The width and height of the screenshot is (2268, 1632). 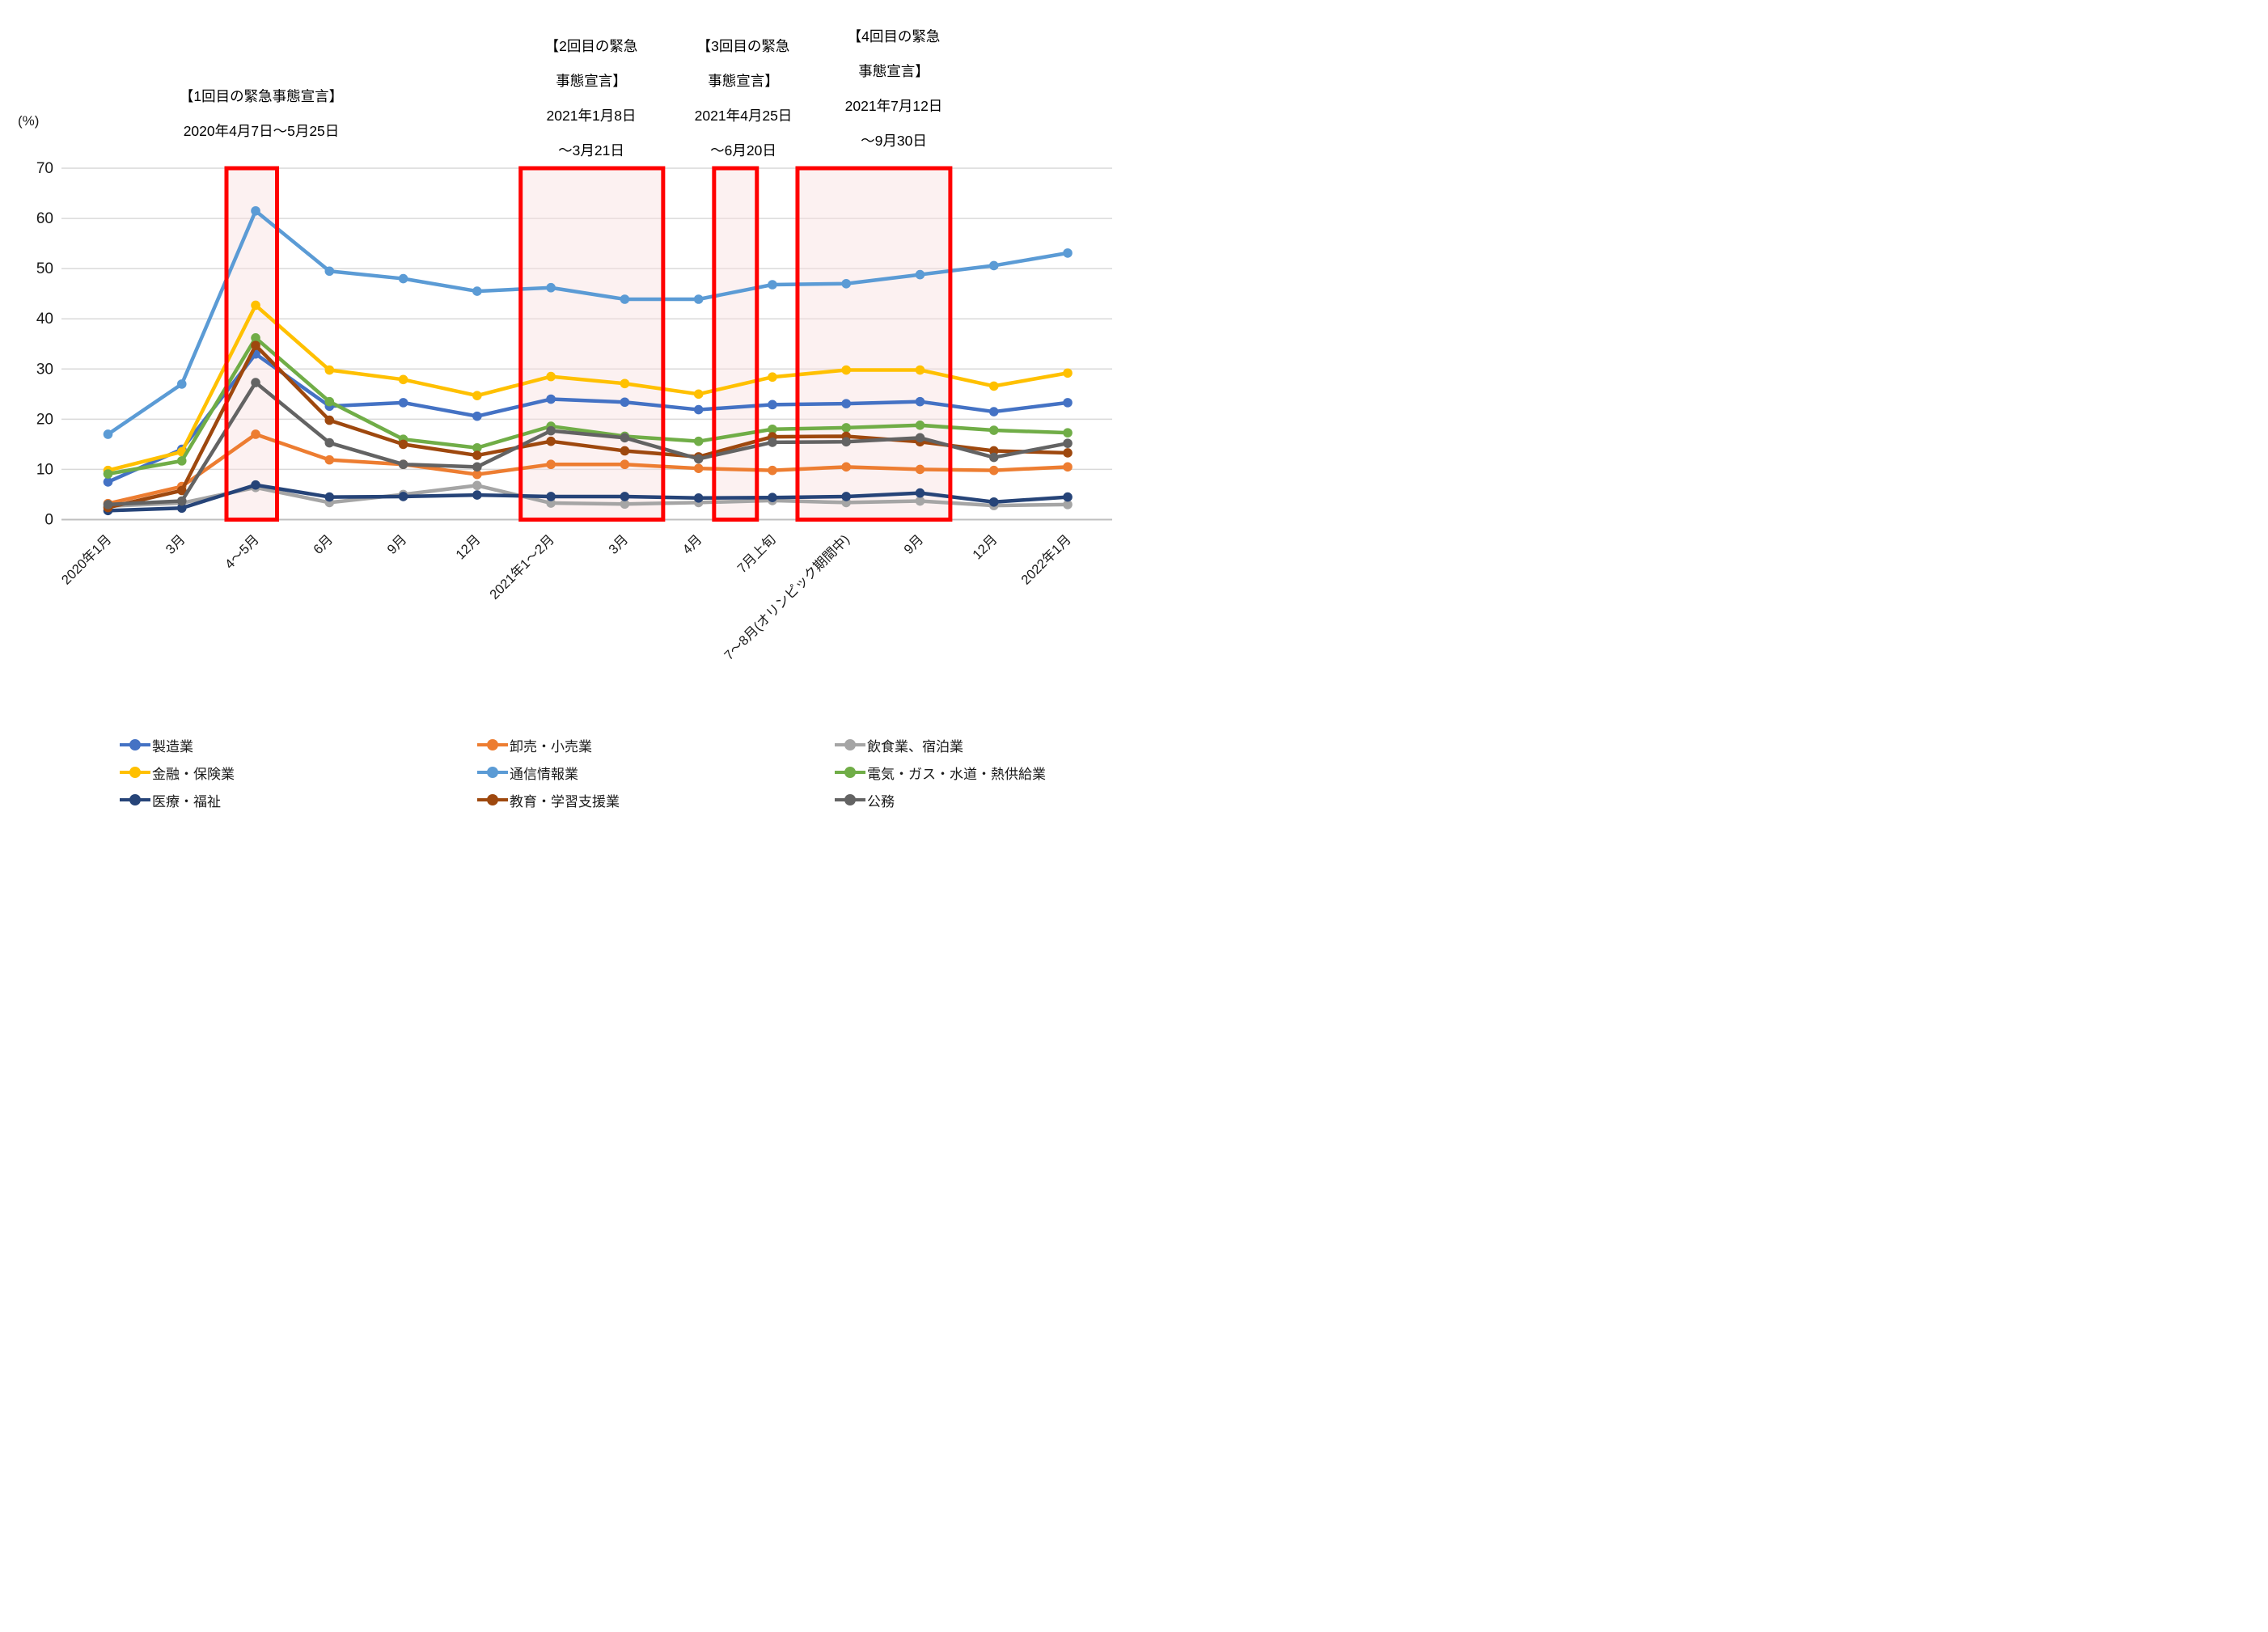 I want to click on annotation-line: ～9月30日, so click(x=894, y=141).